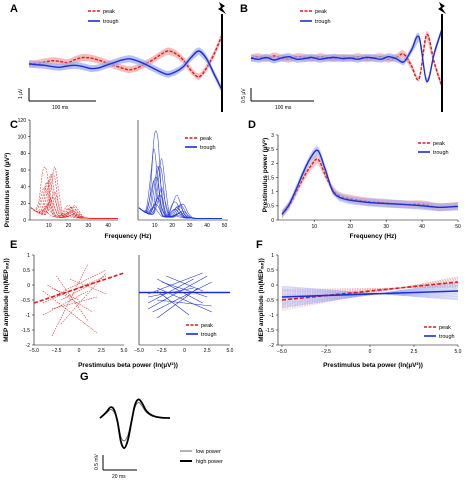 The height and width of the screenshot is (494, 474). I want to click on c-ytick-label: 0, so click(24, 221).